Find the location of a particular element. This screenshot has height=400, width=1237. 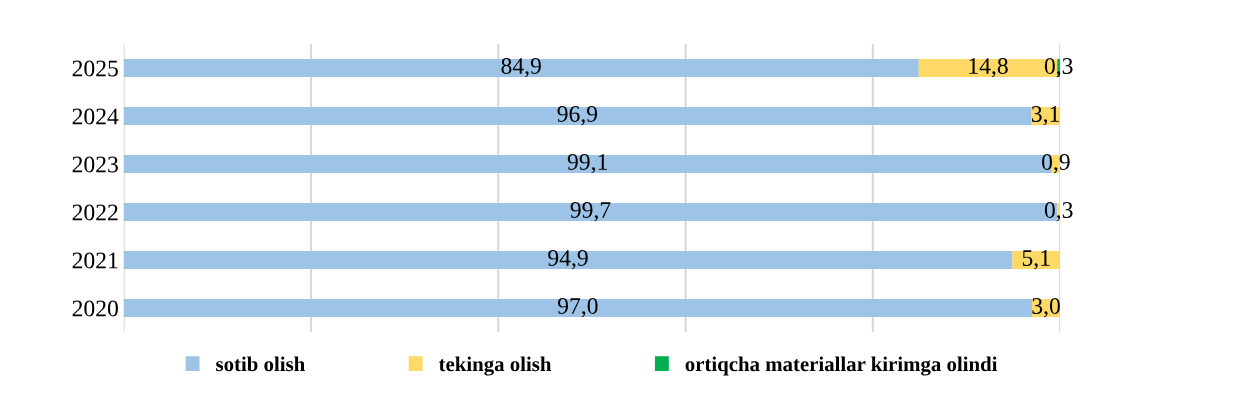

data-label: 96,9 is located at coordinates (577, 116).